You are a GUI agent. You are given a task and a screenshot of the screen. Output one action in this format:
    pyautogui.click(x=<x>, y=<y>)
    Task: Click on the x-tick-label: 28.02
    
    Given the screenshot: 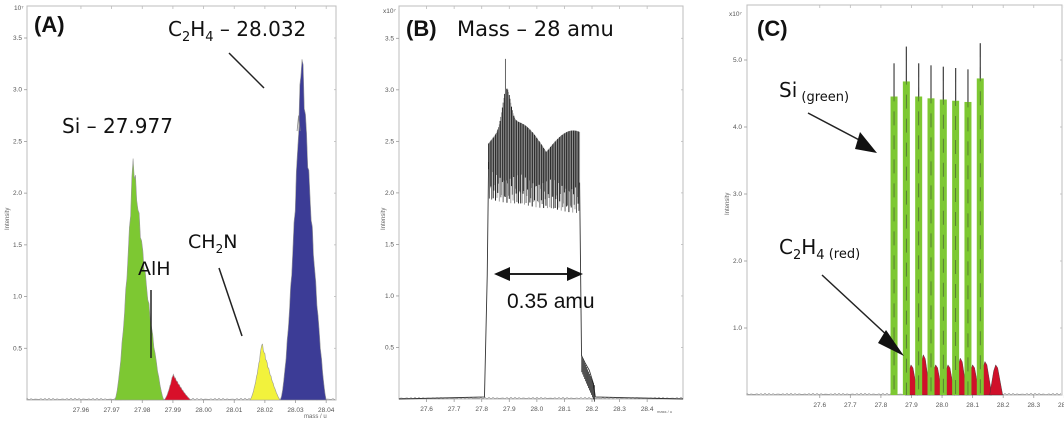 What is the action you would take?
    pyautogui.click(x=265, y=410)
    